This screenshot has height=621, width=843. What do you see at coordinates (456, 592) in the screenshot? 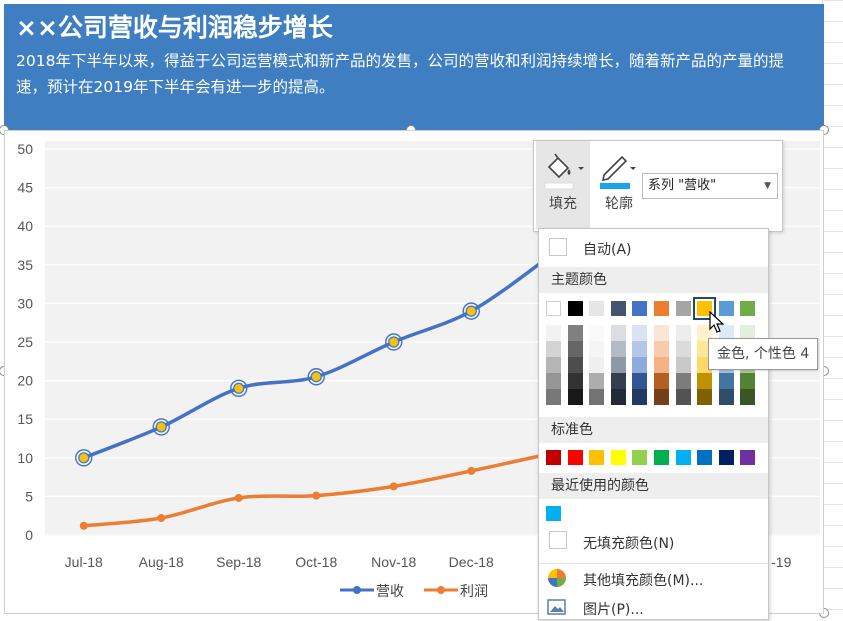
I see `legend-item-profit: 利润` at bounding box center [456, 592].